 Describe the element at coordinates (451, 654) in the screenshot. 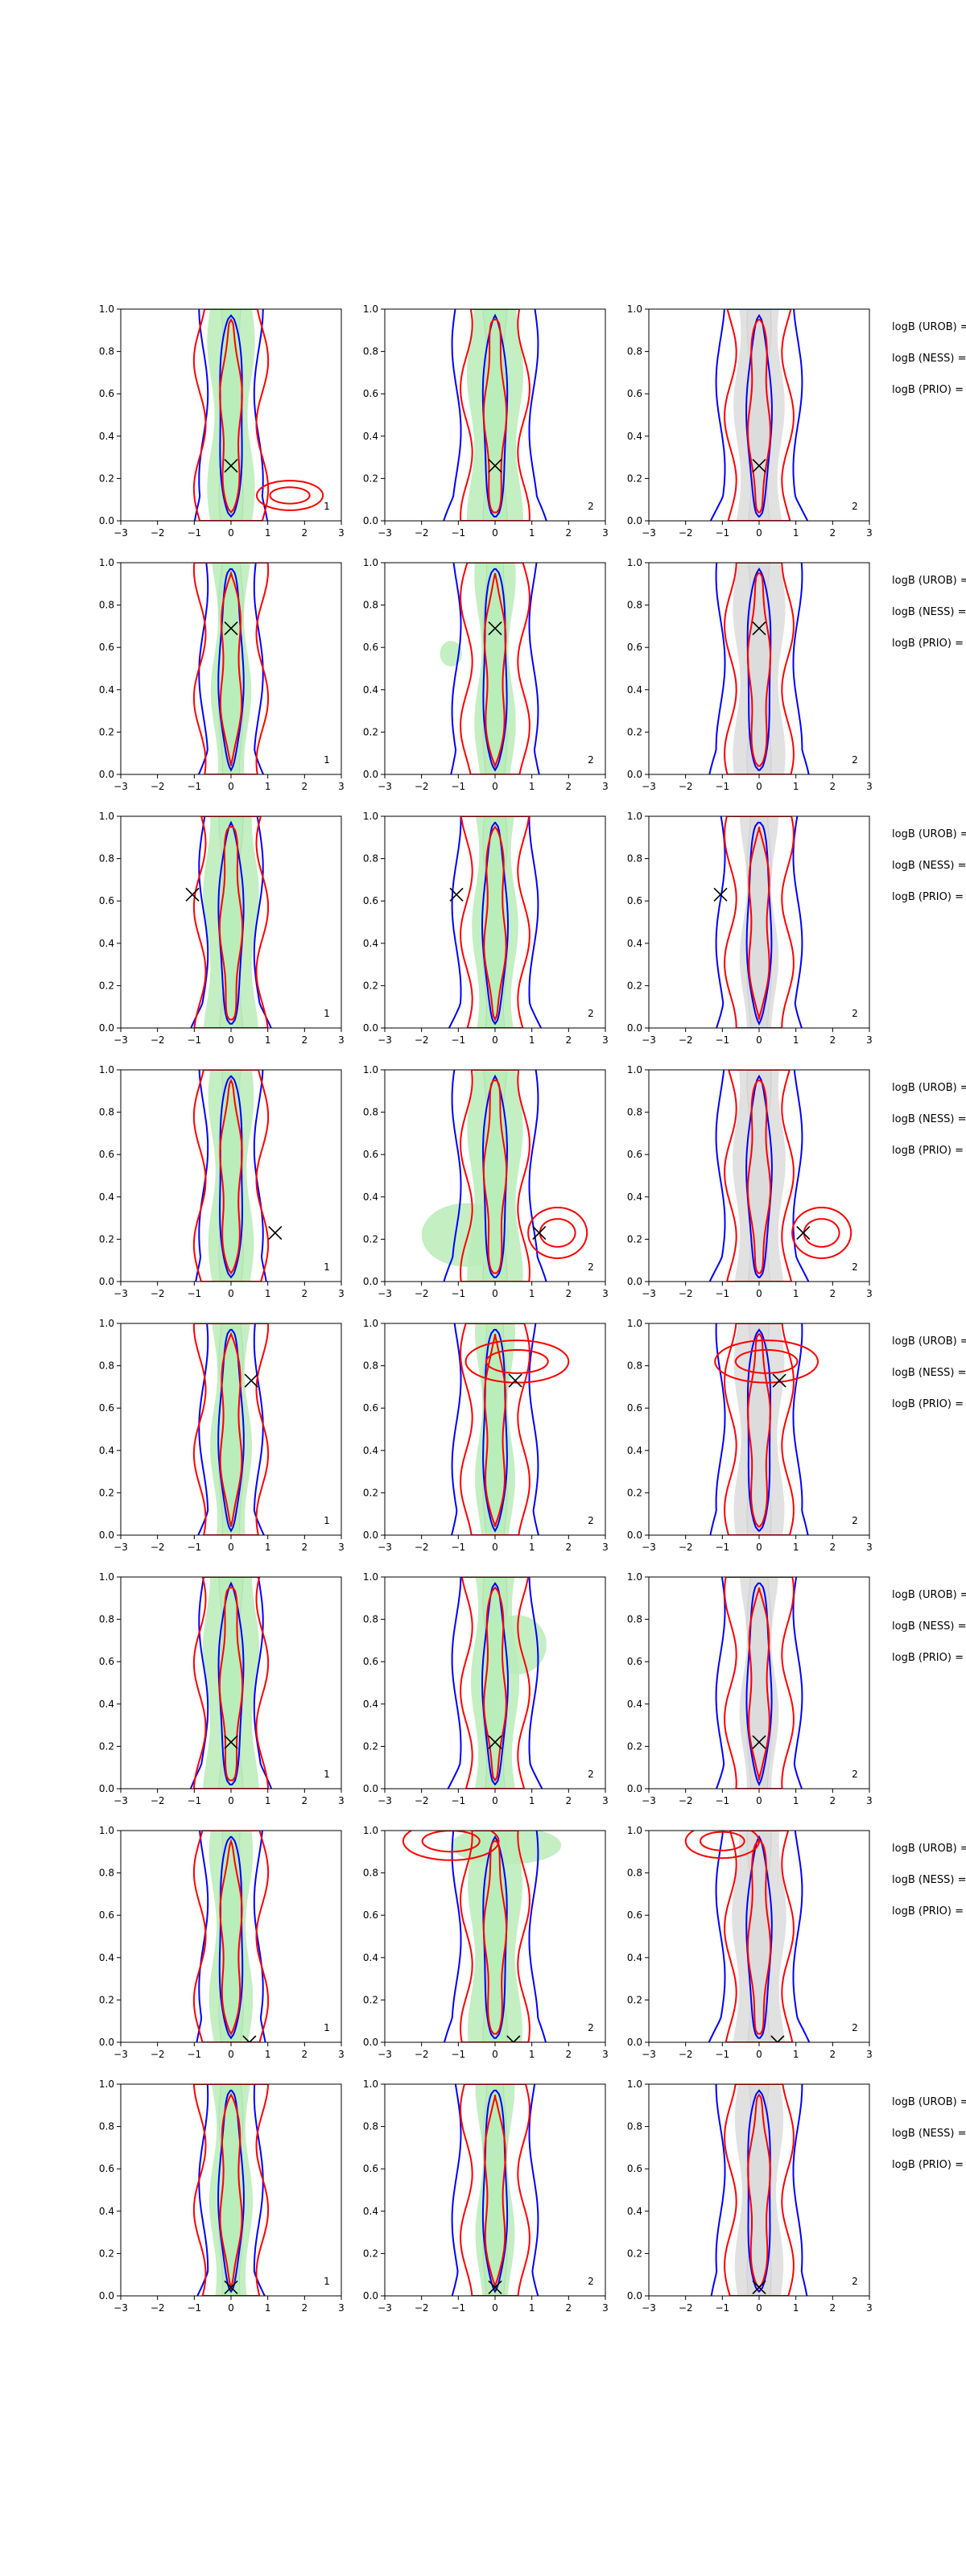

I see `density-fill-blob` at that location.